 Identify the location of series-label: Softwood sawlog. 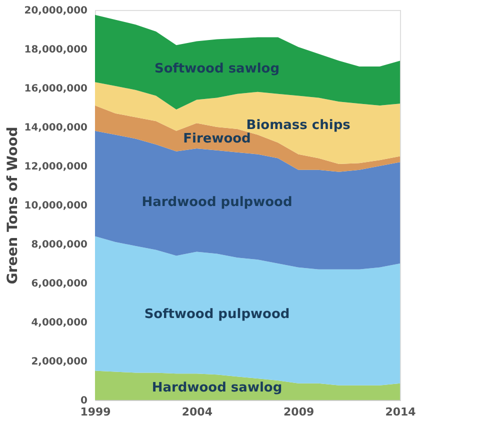
(217, 69).